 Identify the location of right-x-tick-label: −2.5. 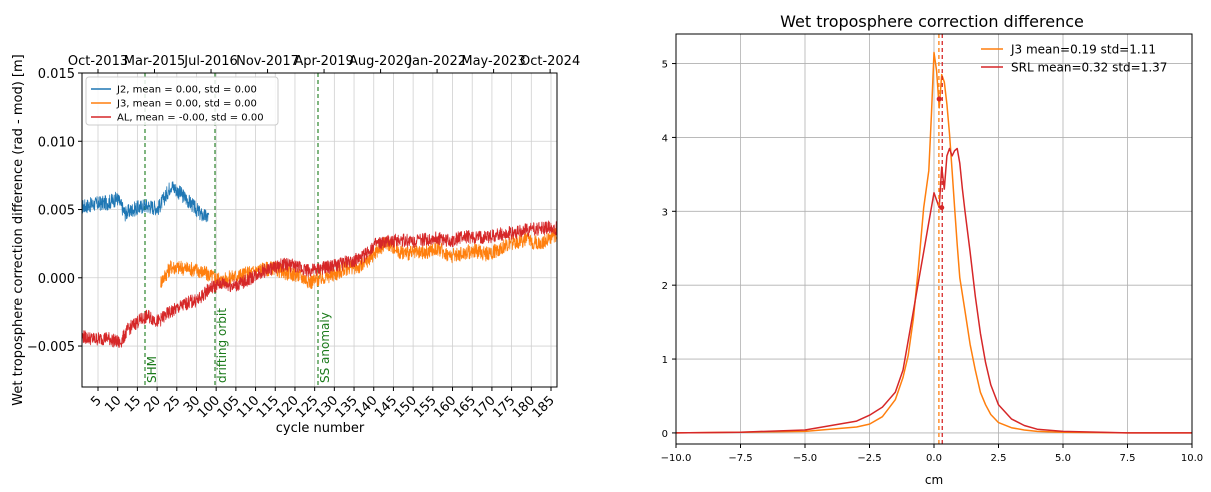
(869, 458).